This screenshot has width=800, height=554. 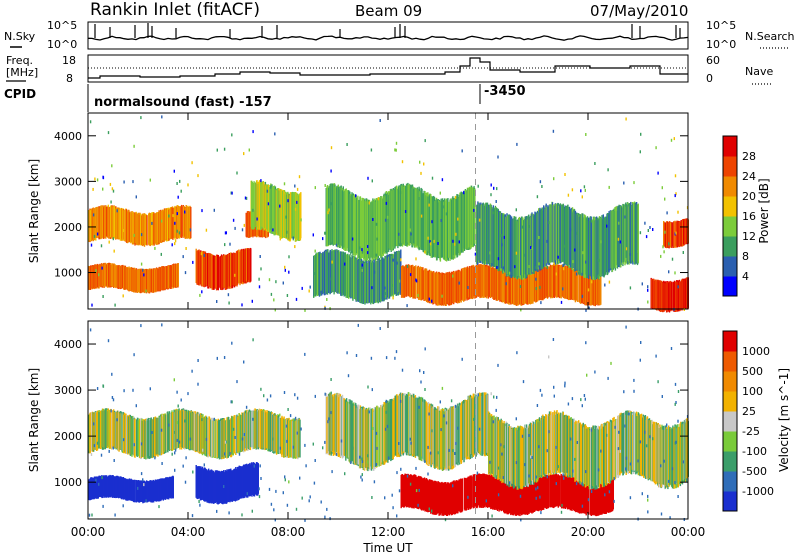 What do you see at coordinates (68, 390) in the screenshot?
I see `ytick-label: 3000` at bounding box center [68, 390].